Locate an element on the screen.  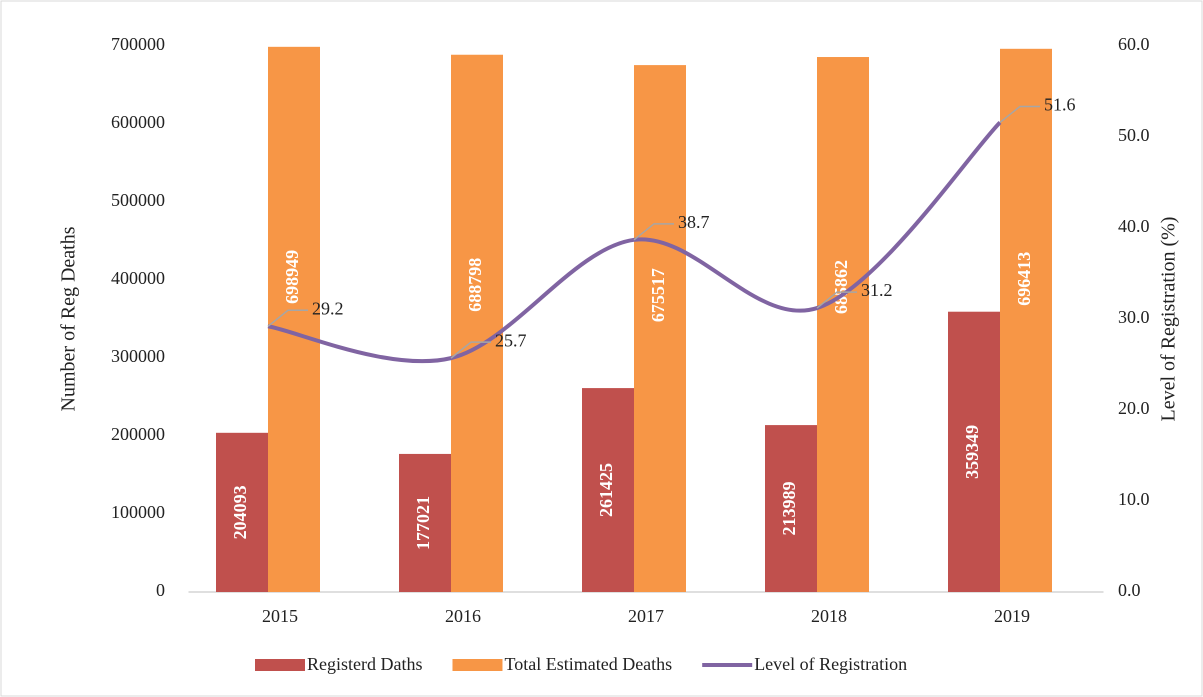
x-tick-label: 2018 is located at coordinates (829, 616).